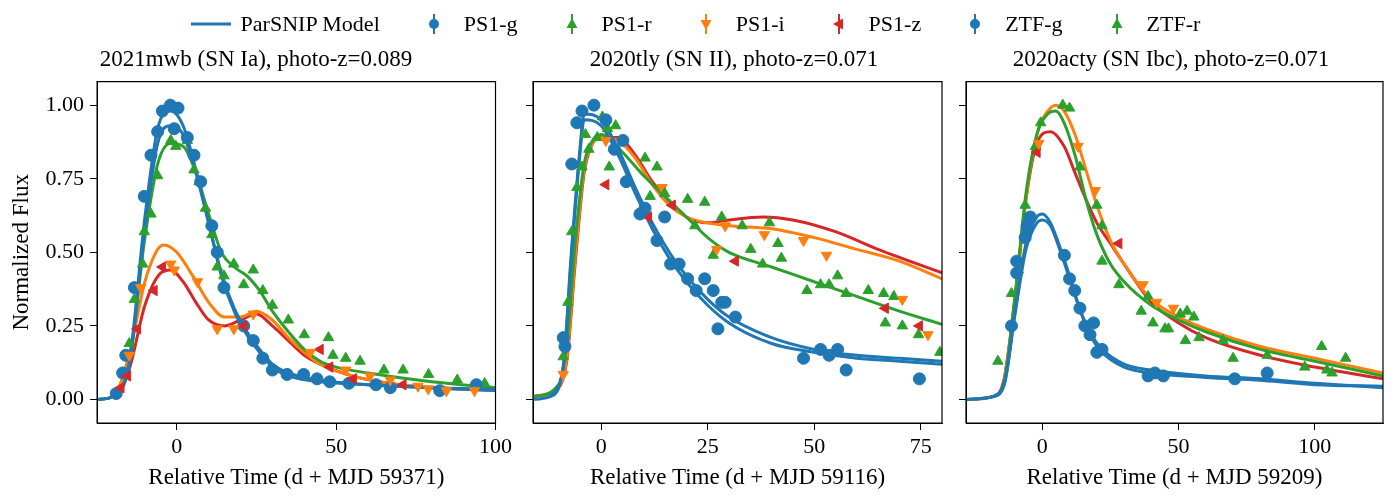  Describe the element at coordinates (65, 398) in the screenshot. I see `y-tick-label: 0.00` at that location.